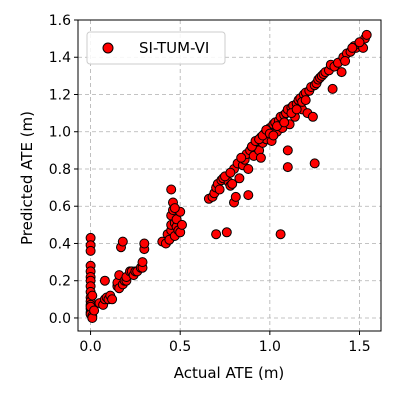  What do you see at coordinates (108, 48) in the screenshot?
I see `legend-marker` at bounding box center [108, 48].